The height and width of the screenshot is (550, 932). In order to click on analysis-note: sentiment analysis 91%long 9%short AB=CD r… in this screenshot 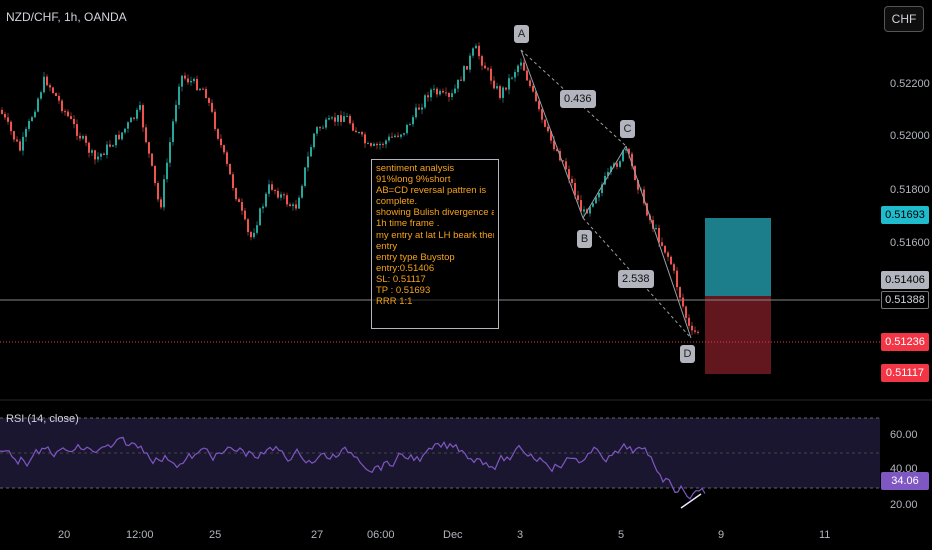, I will do `click(435, 244)`.